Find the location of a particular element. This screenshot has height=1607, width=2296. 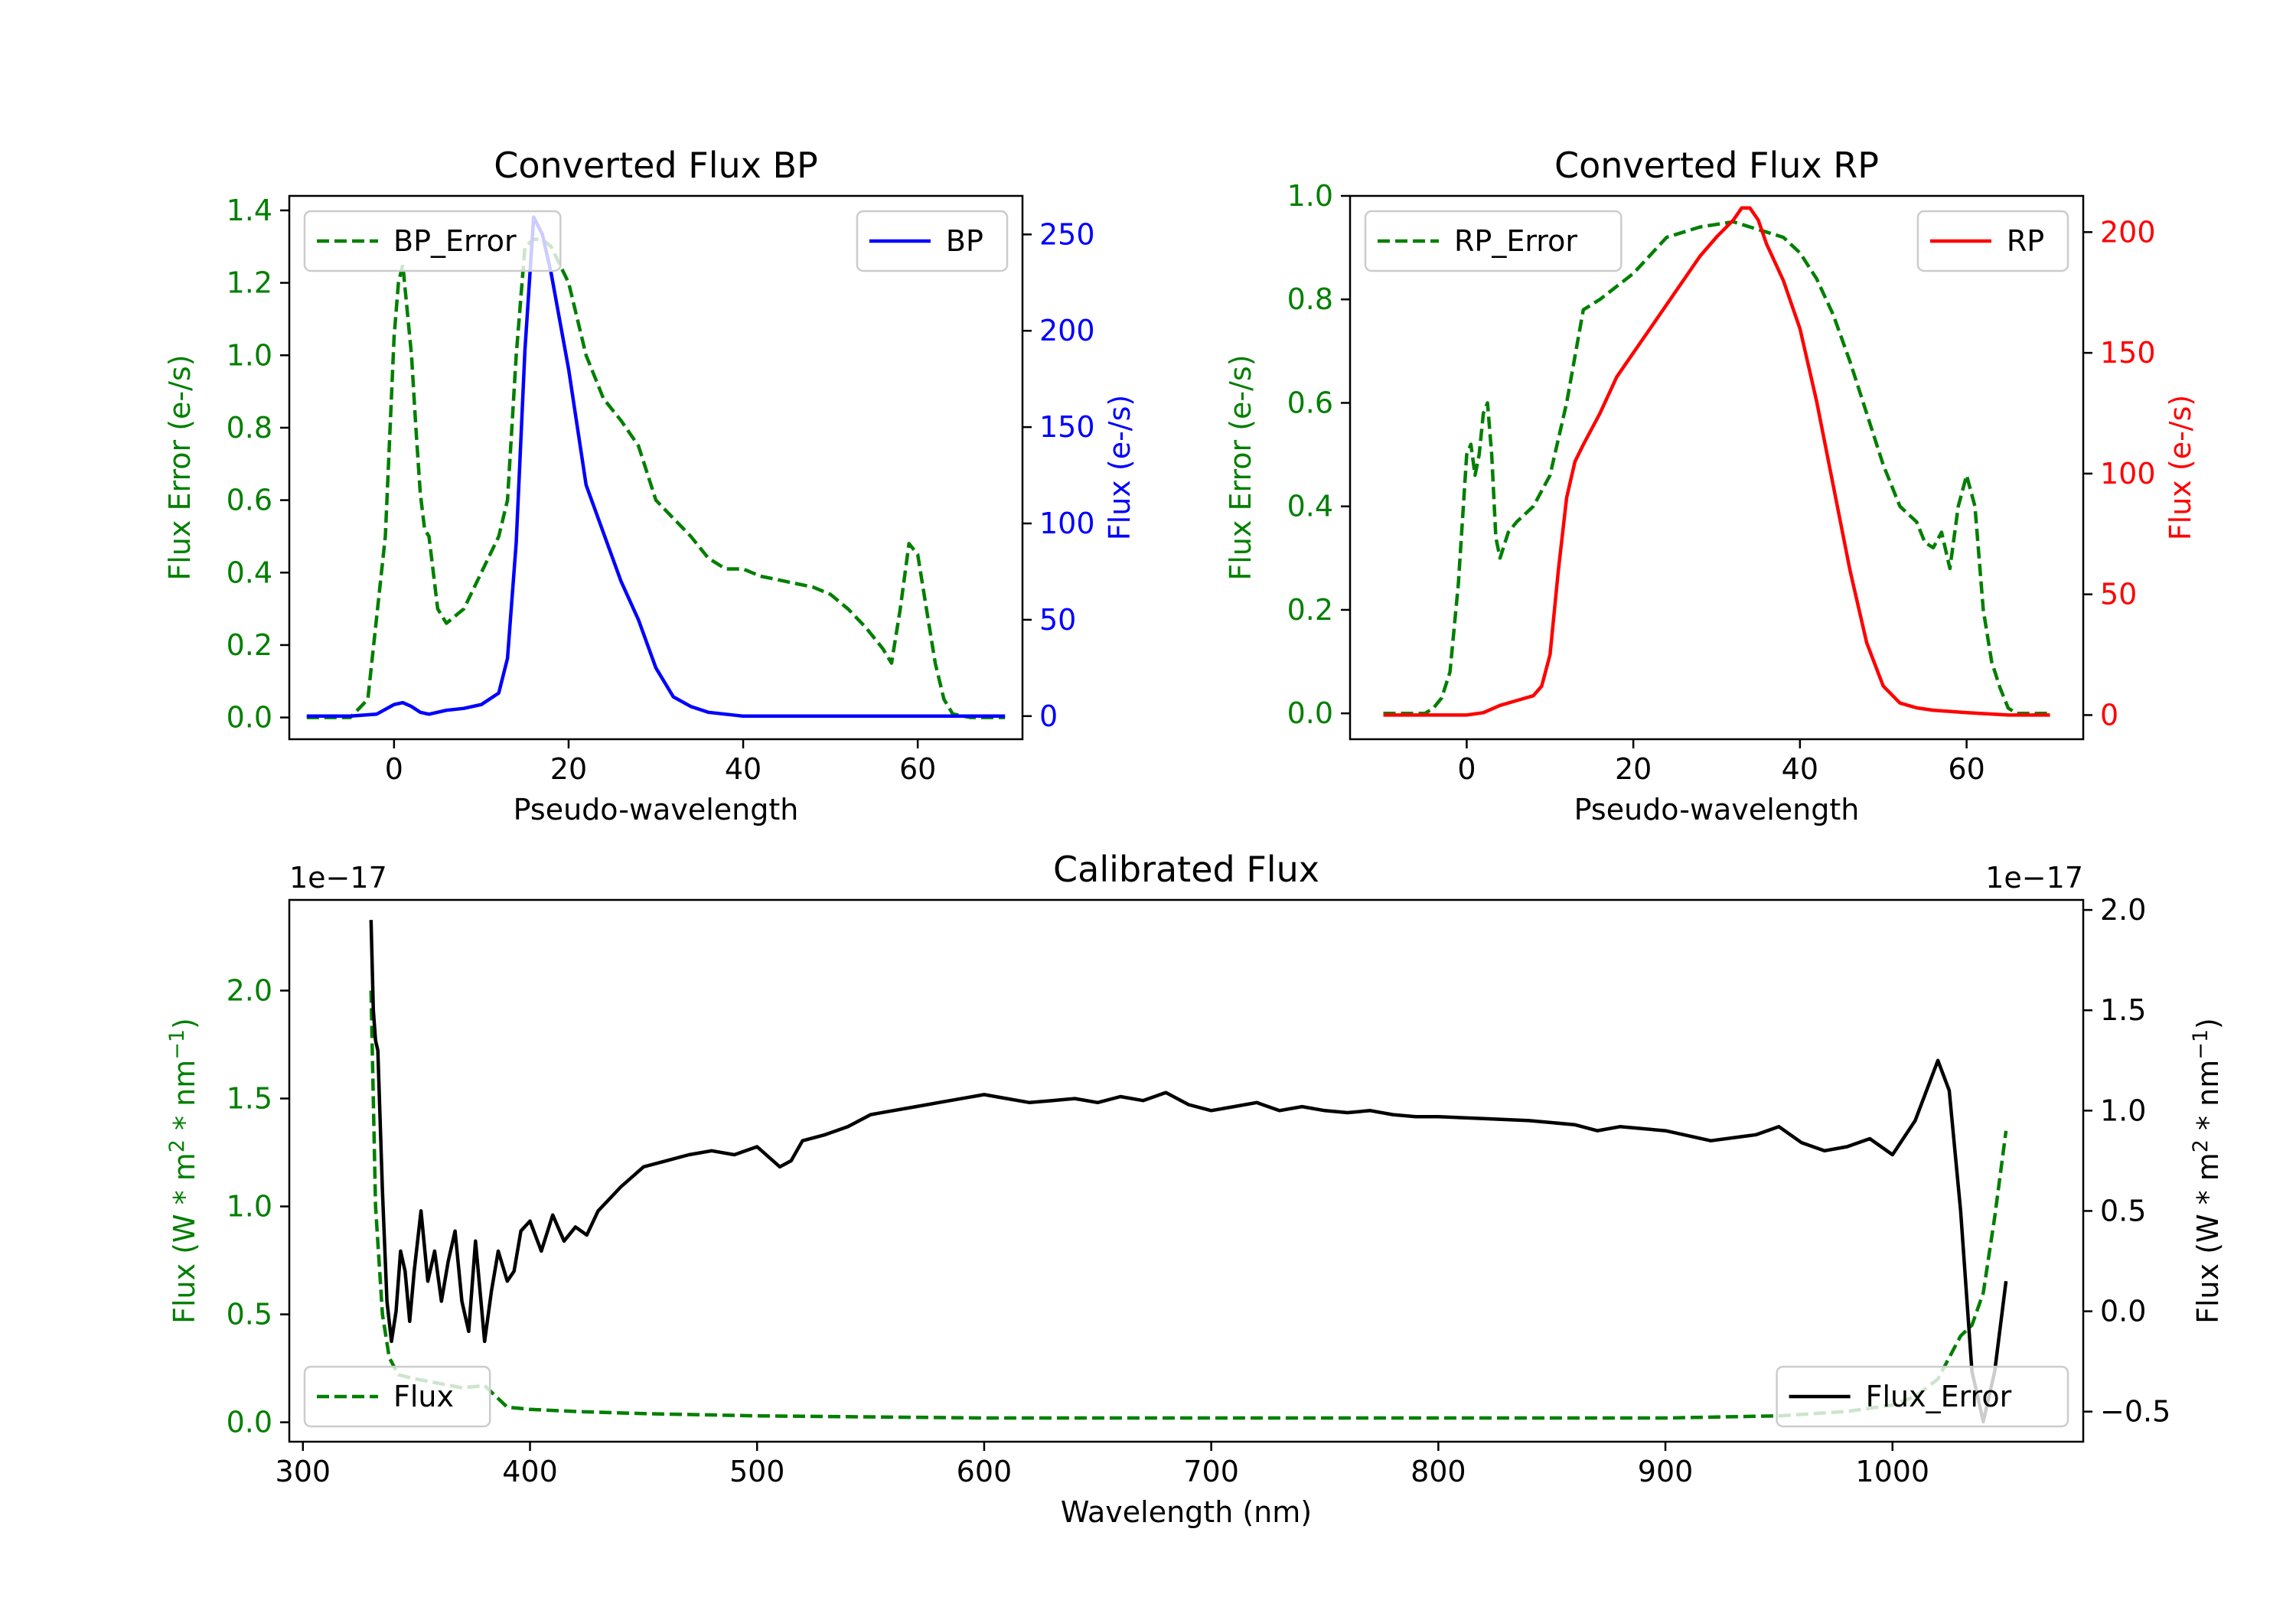

cal-ytick-label-right: 0.5 is located at coordinates (2123, 1210).